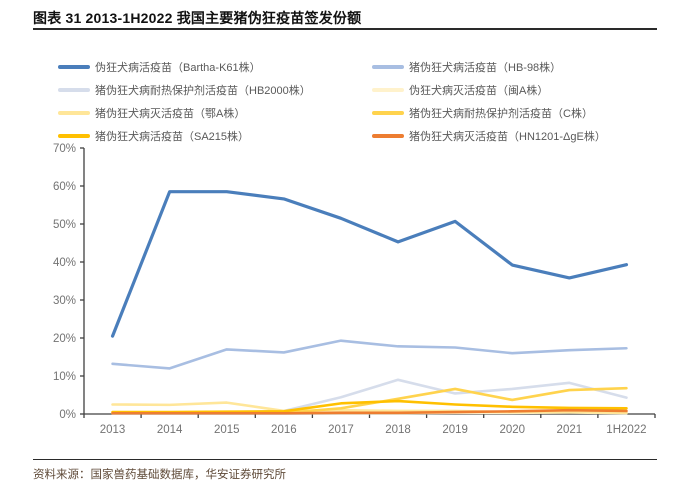  What do you see at coordinates (197, 18) in the screenshot?
I see `figure-title: 图表 31 2013-1H2022 我国主要猪伪狂疫苗签发份额` at bounding box center [197, 18].